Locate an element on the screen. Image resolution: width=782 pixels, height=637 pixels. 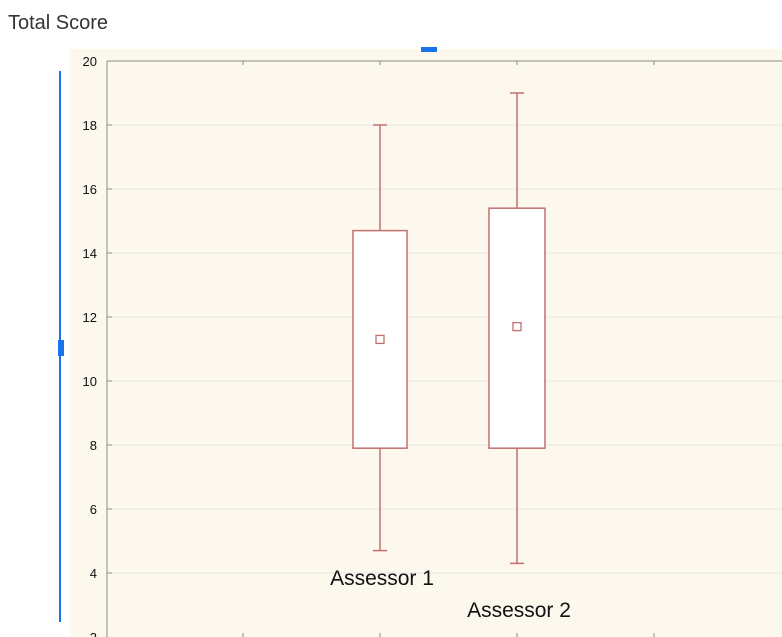
category-label: Assessor 2 is located at coordinates (519, 610).